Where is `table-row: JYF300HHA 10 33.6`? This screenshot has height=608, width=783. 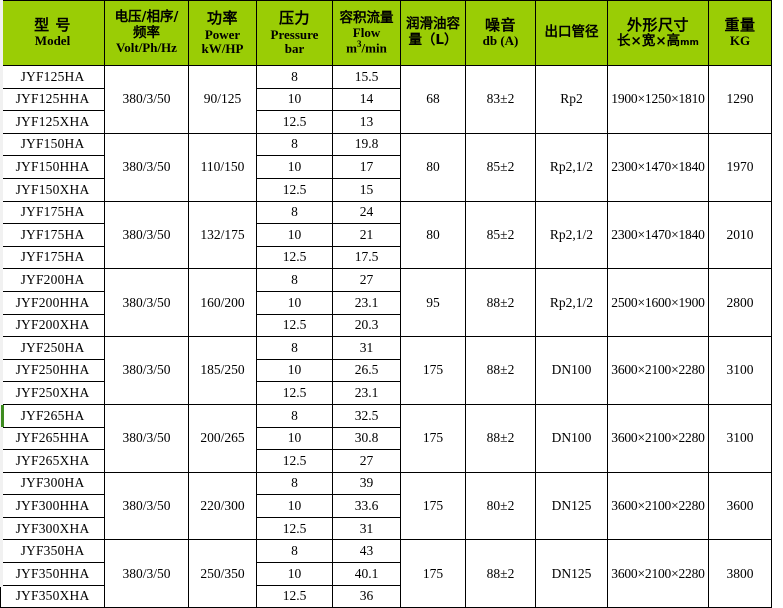
table-row: JYF300HHA 10 33.6 is located at coordinates (386, 506).